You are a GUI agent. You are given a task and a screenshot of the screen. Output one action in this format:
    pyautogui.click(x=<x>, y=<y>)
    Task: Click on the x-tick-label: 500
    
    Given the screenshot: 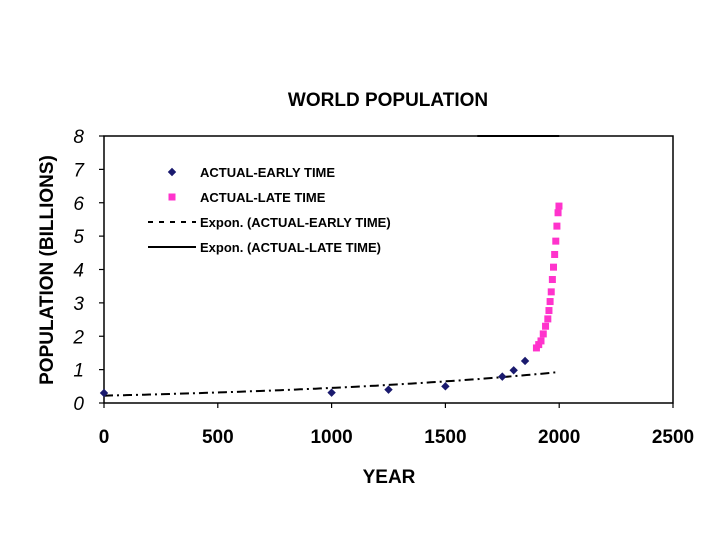 What is the action you would take?
    pyautogui.click(x=218, y=437)
    